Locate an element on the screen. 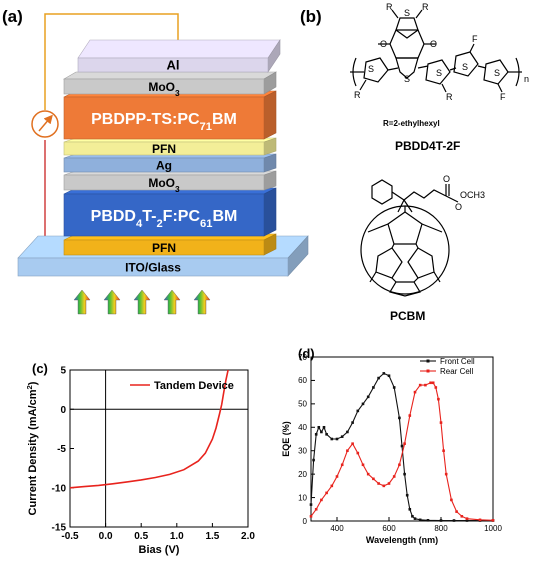 The width and height of the screenshot is (537, 568). panel-label-b: (b) is located at coordinates (311, 16).